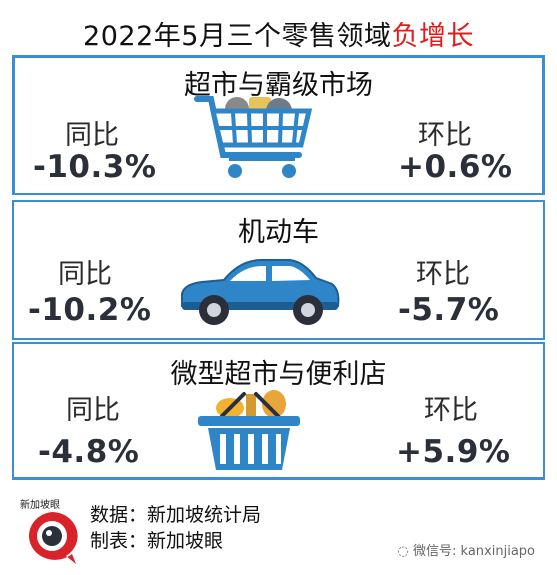 The width and height of the screenshot is (557, 575). I want to click on yoy-value: -10.3%, so click(95, 167).